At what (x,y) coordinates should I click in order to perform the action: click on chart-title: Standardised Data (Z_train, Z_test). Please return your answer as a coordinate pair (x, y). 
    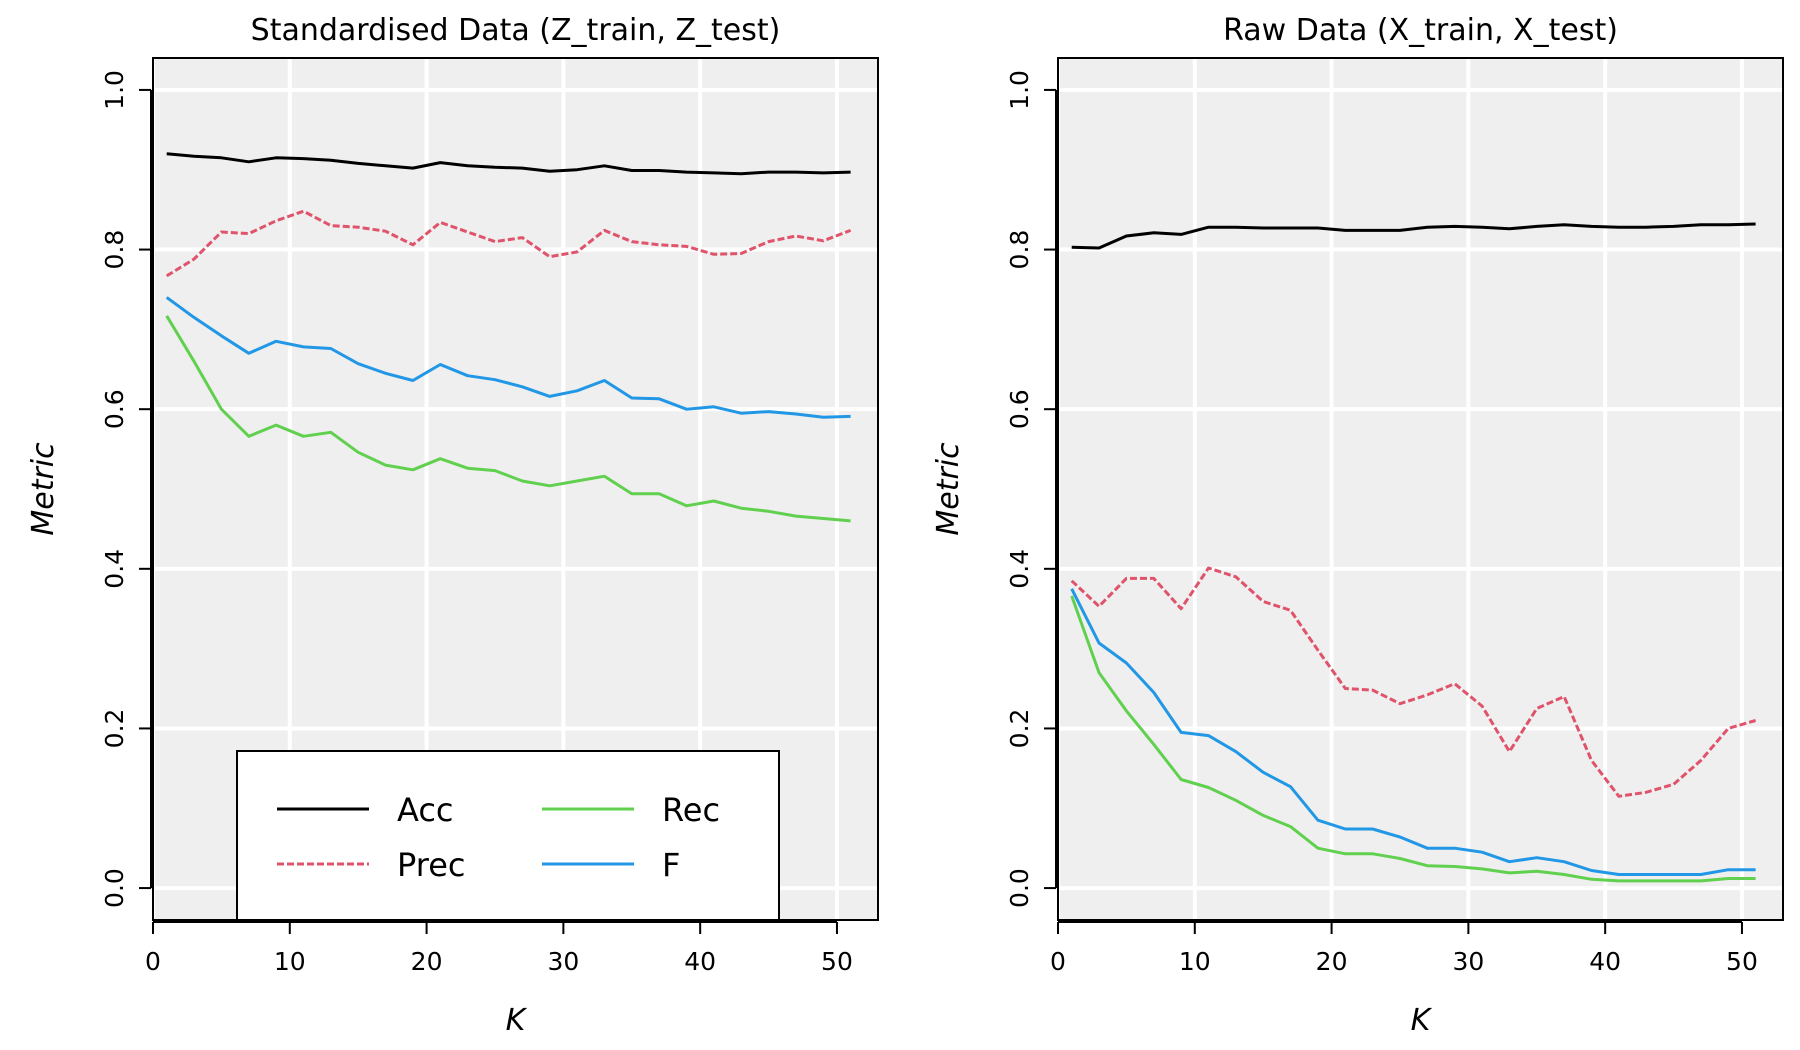
    Looking at the image, I should click on (516, 30).